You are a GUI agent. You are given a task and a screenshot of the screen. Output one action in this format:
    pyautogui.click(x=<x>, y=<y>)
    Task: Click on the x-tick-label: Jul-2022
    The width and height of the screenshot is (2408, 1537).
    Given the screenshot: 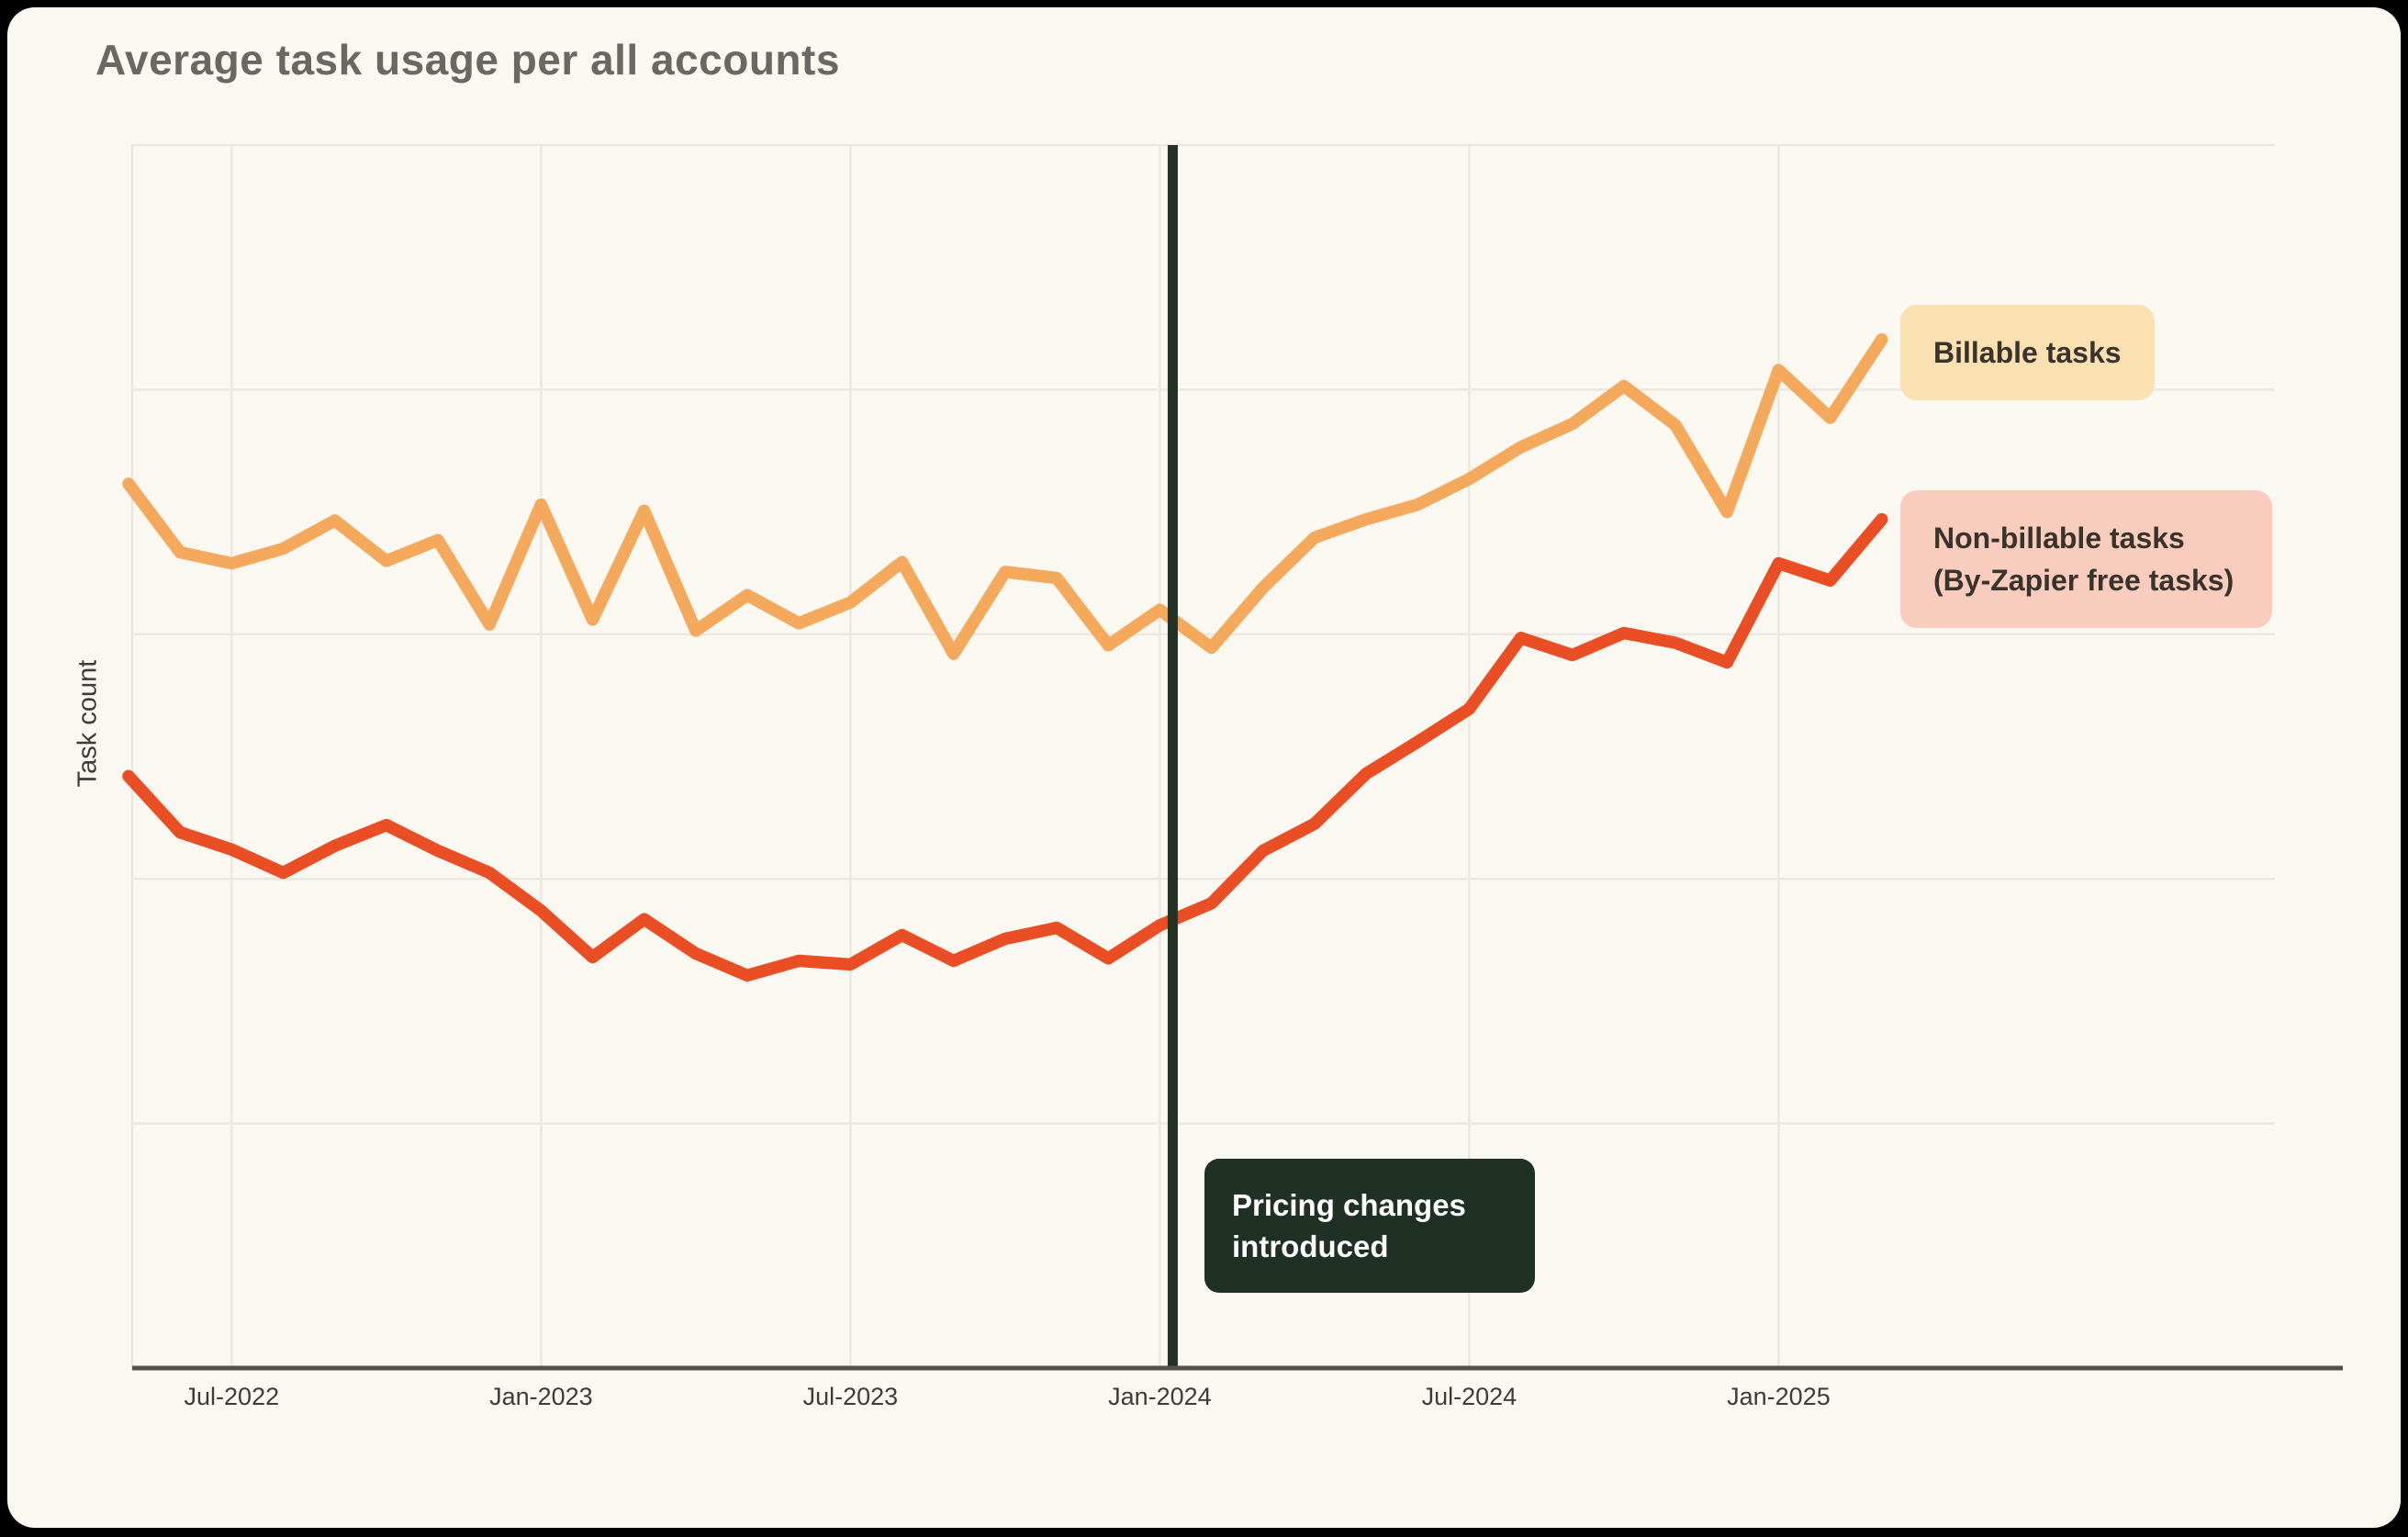 What is the action you would take?
    pyautogui.click(x=232, y=1396)
    